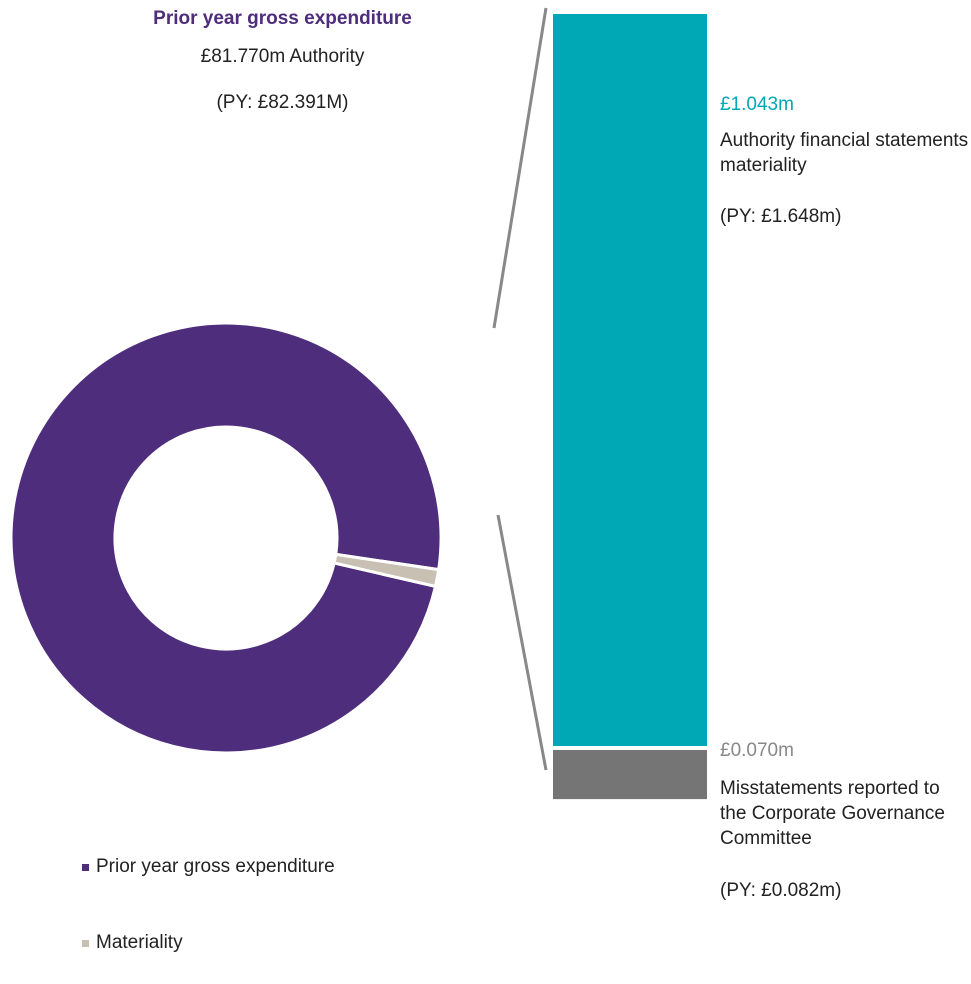 The width and height of the screenshot is (971, 984). What do you see at coordinates (386, 570) in the screenshot?
I see `donut-slice-materiality` at bounding box center [386, 570].